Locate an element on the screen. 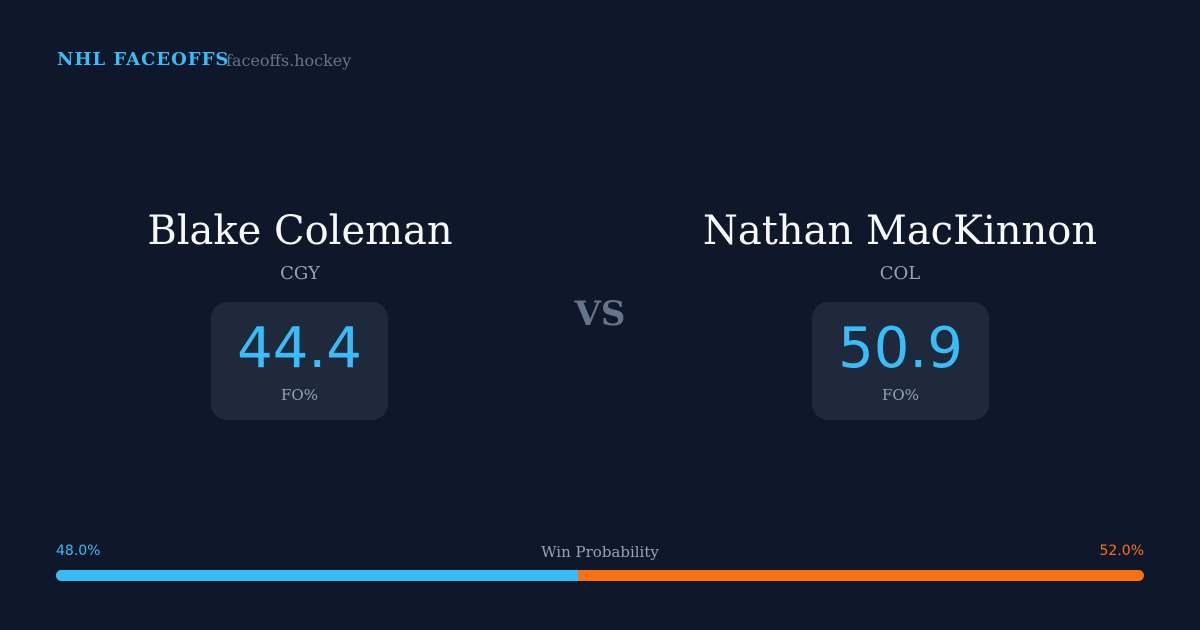 Image resolution: width=1200 pixels, height=630 pixels. vs-label: VS is located at coordinates (600, 314).